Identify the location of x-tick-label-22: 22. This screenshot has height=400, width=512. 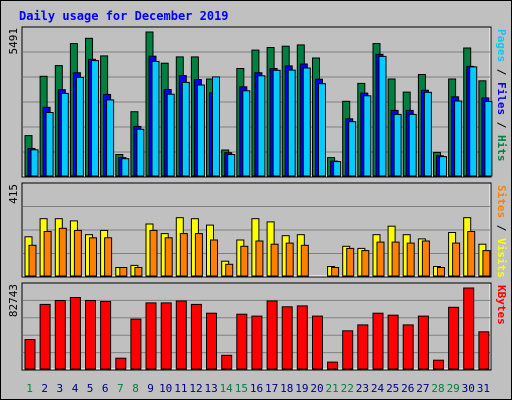
(347, 388).